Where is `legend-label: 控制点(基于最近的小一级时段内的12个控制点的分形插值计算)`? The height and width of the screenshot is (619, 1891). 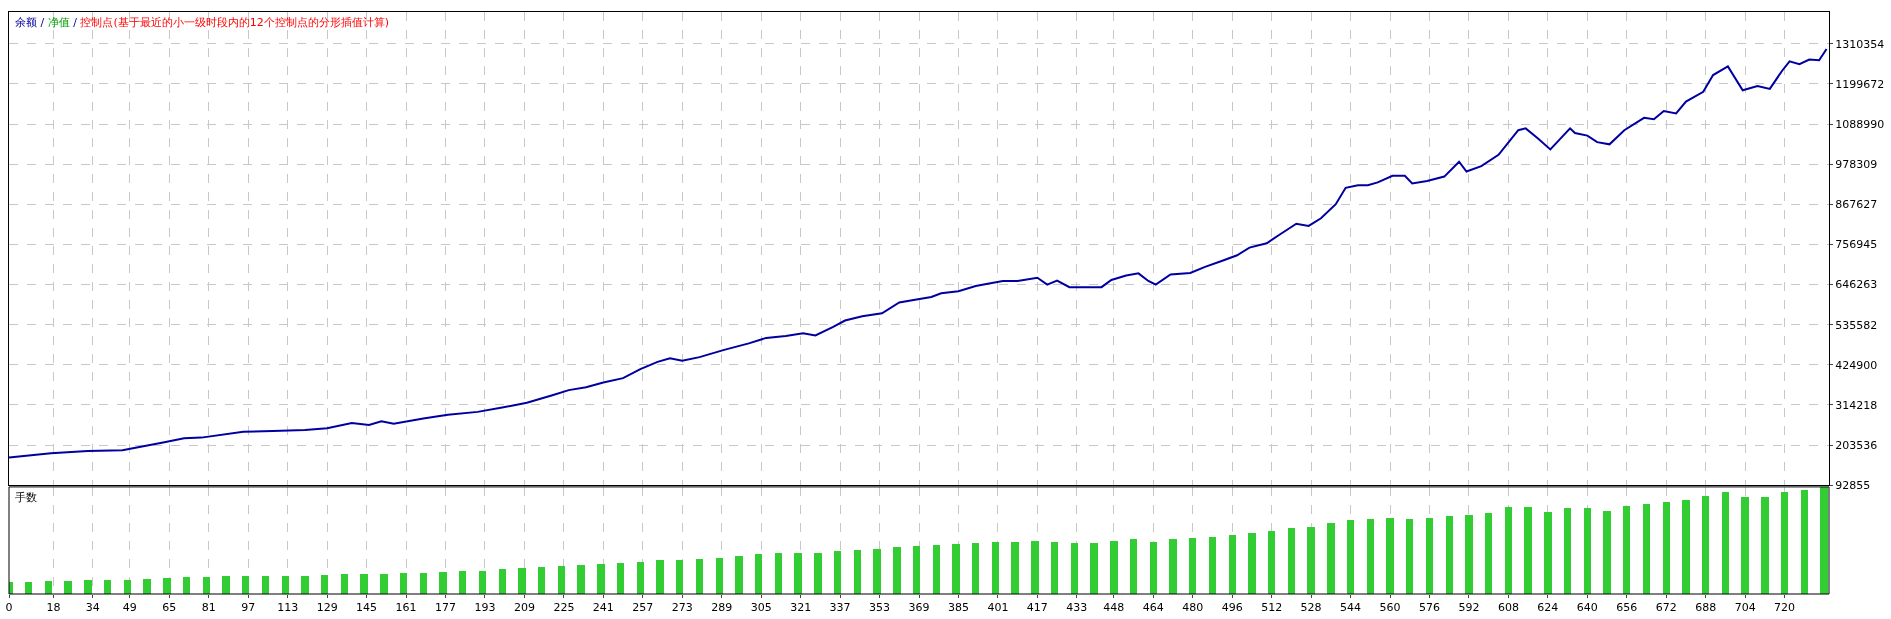
legend-label: 控制点(基于最近的小一级时段内的12个控制点的分形插值计算) is located at coordinates (235, 22).